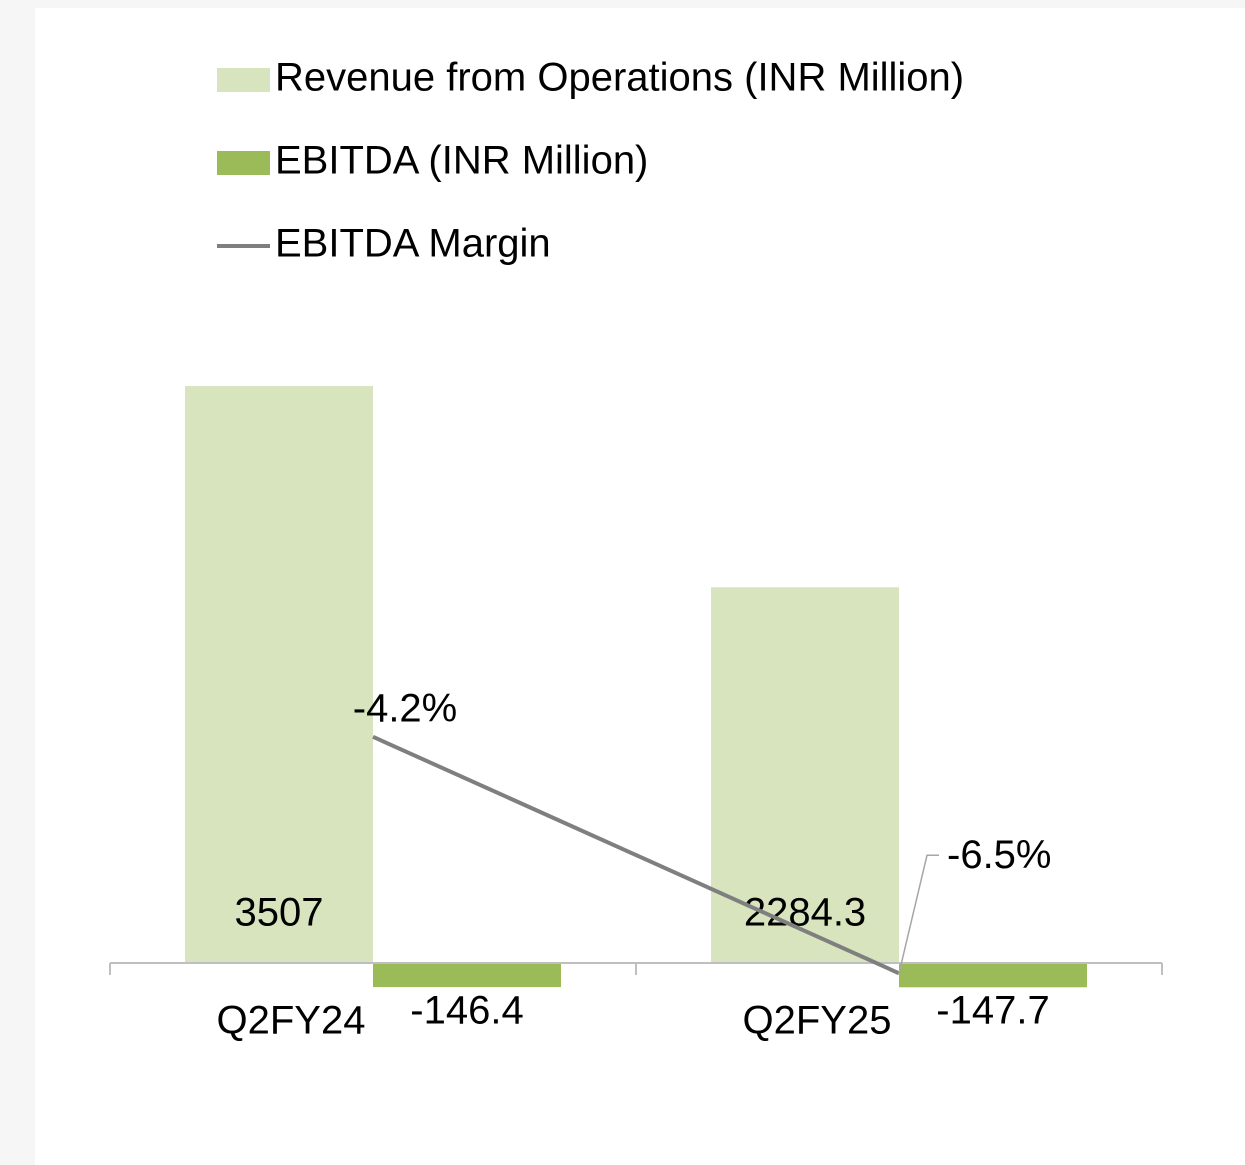 Image resolution: width=1245 pixels, height=1165 pixels. I want to click on bar-value-label: -146.4, so click(466, 1011).